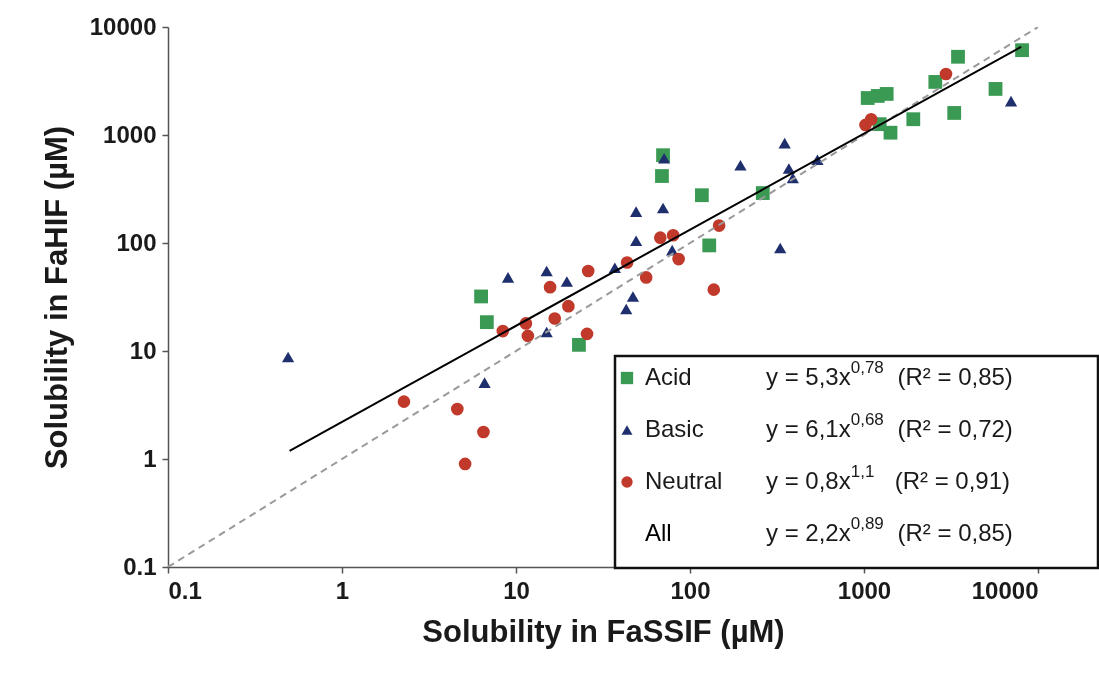 This screenshot has width=1099, height=678. I want to click on legend-label: Neutral, so click(684, 480).